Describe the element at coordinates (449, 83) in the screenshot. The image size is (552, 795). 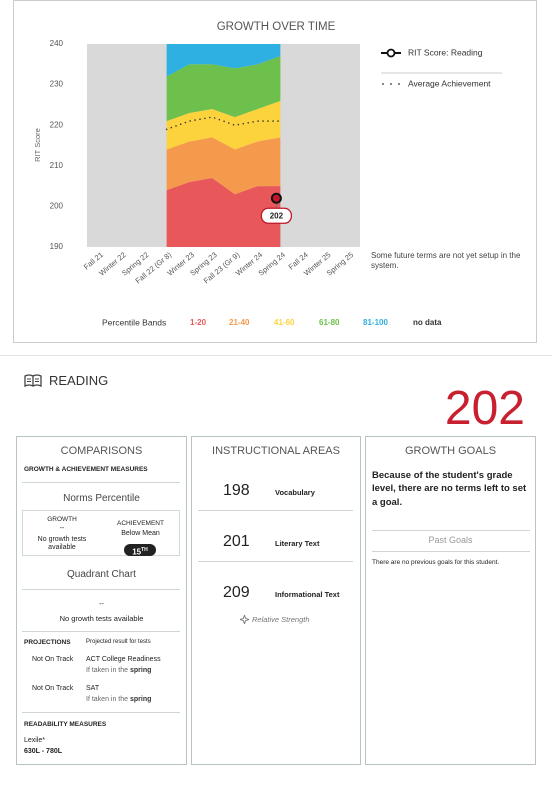
I see `legend-label: Average Achievement` at that location.